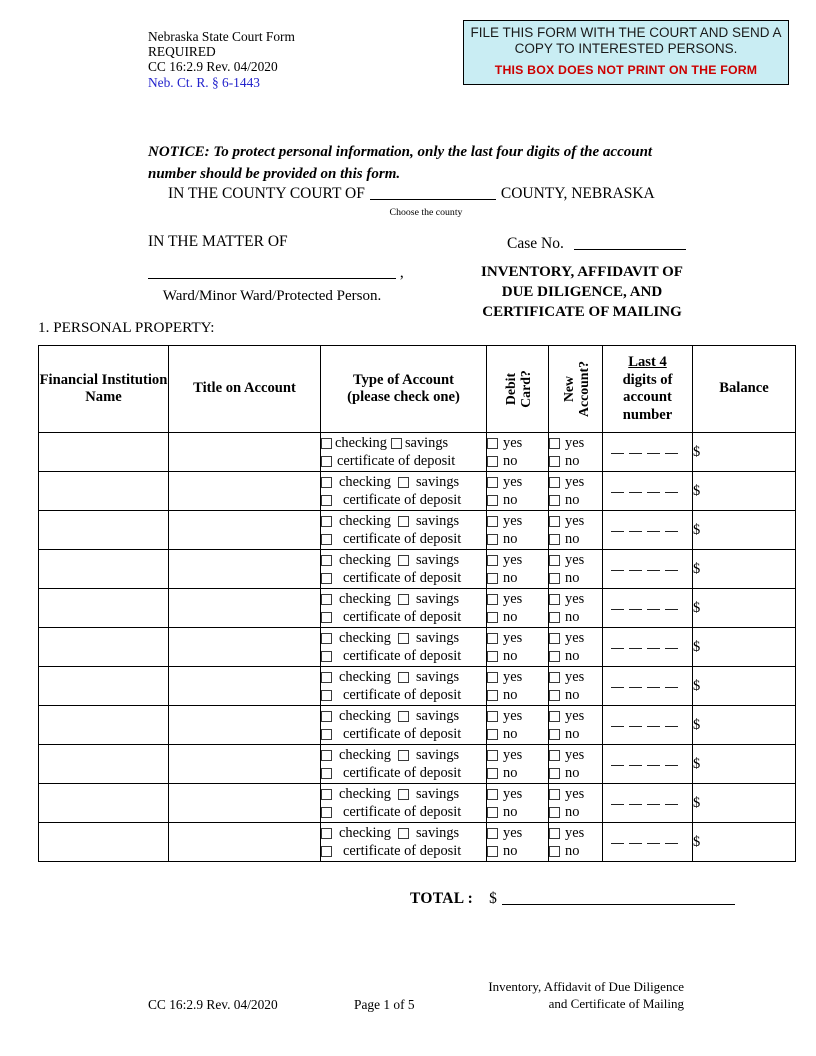  What do you see at coordinates (618, 897) in the screenshot?
I see `total-amount-field` at bounding box center [618, 897].